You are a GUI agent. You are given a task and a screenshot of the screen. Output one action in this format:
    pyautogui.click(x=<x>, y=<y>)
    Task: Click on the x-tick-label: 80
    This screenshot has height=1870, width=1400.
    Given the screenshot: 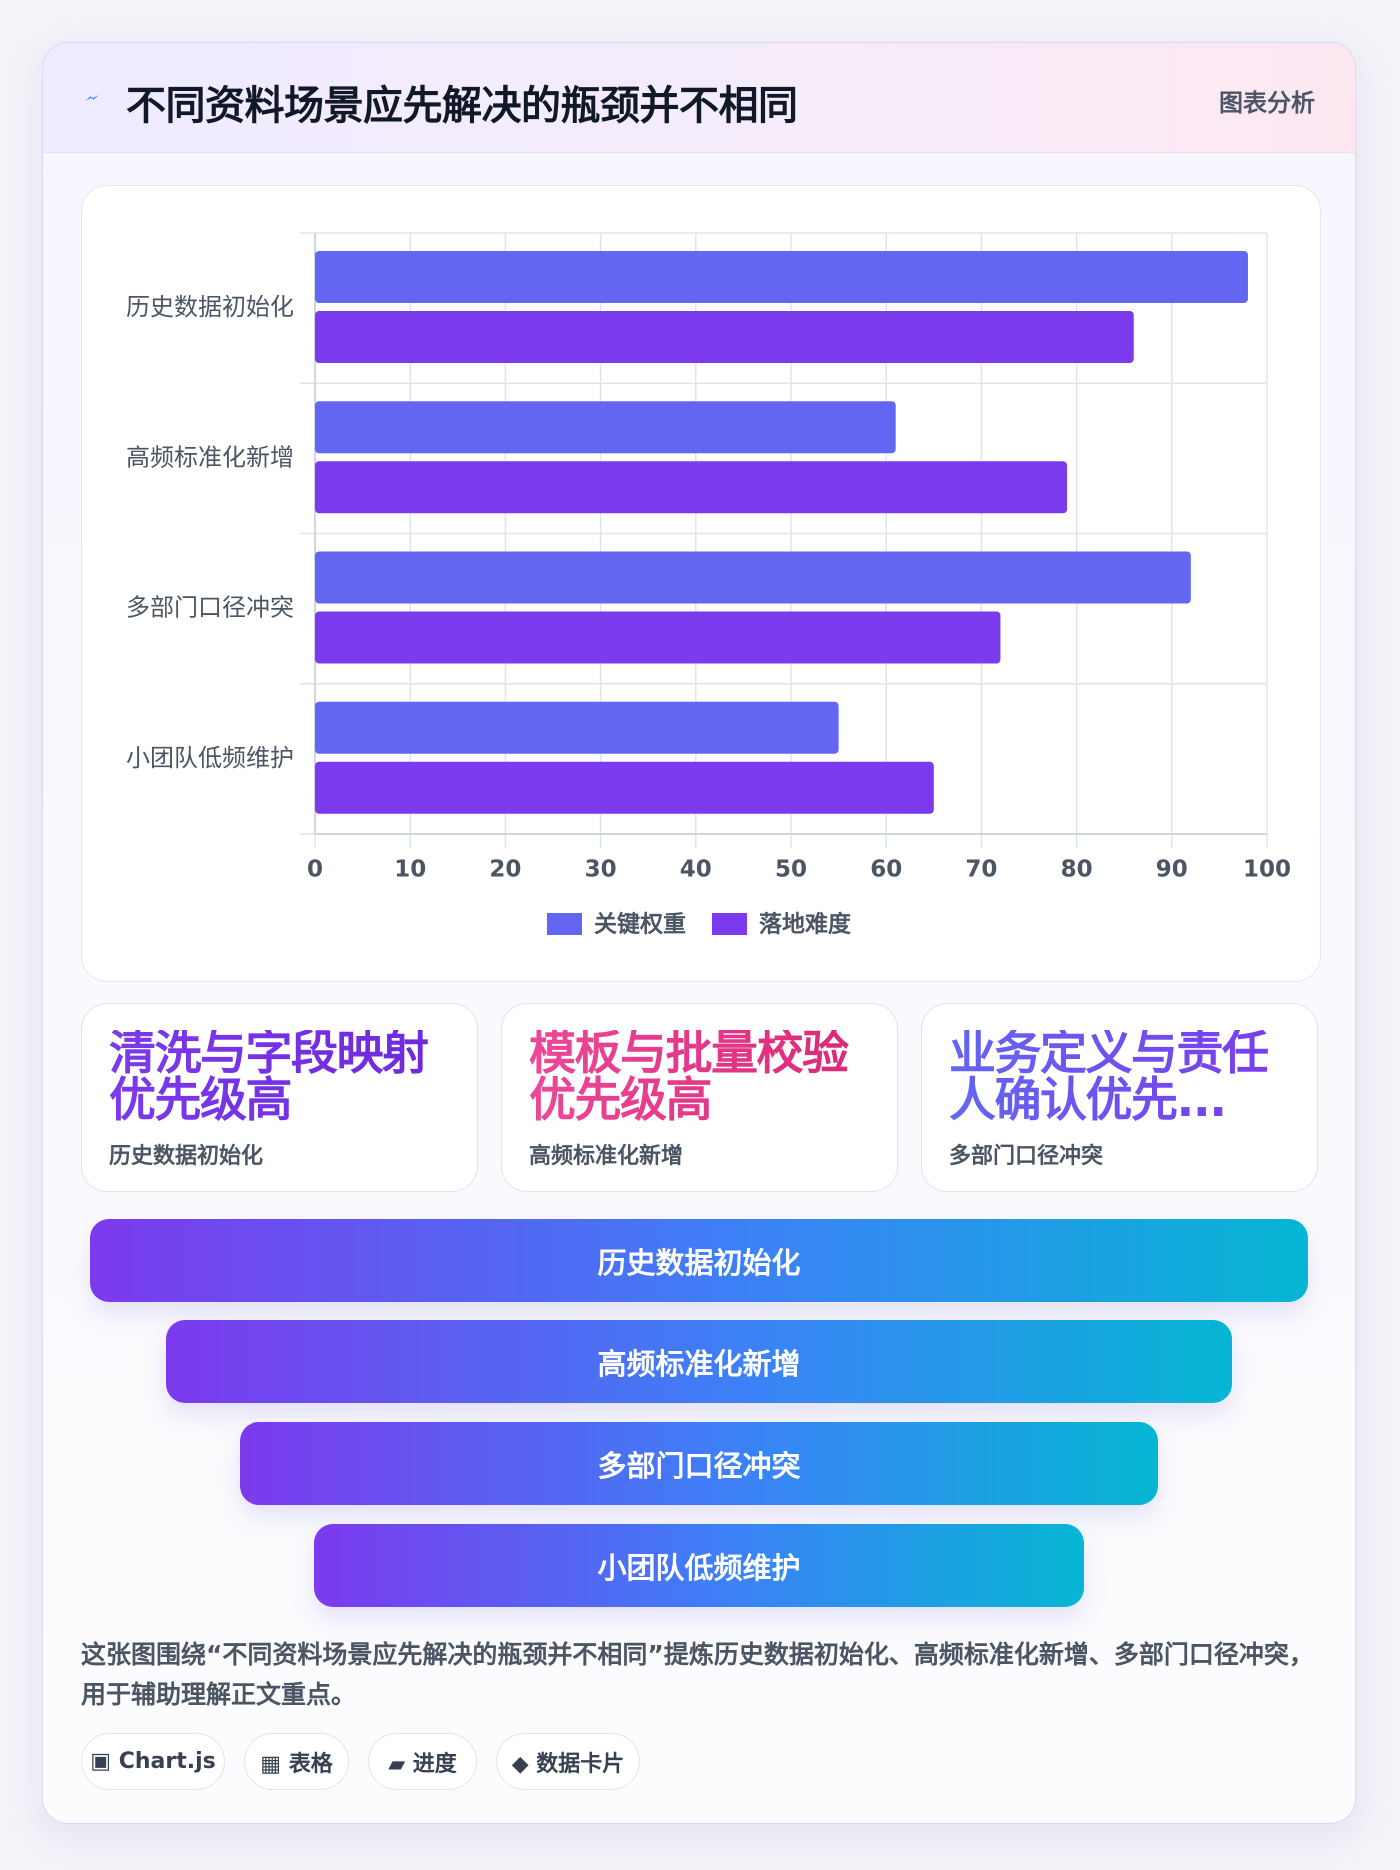 What is the action you would take?
    pyautogui.click(x=1077, y=870)
    